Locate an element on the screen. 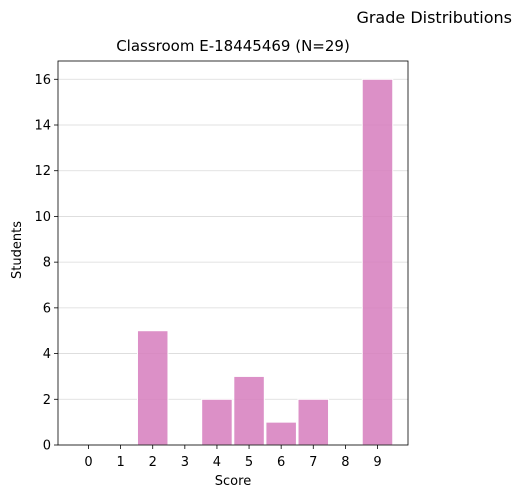  figure-suptitle: Grade Distributions is located at coordinates (434, 17).